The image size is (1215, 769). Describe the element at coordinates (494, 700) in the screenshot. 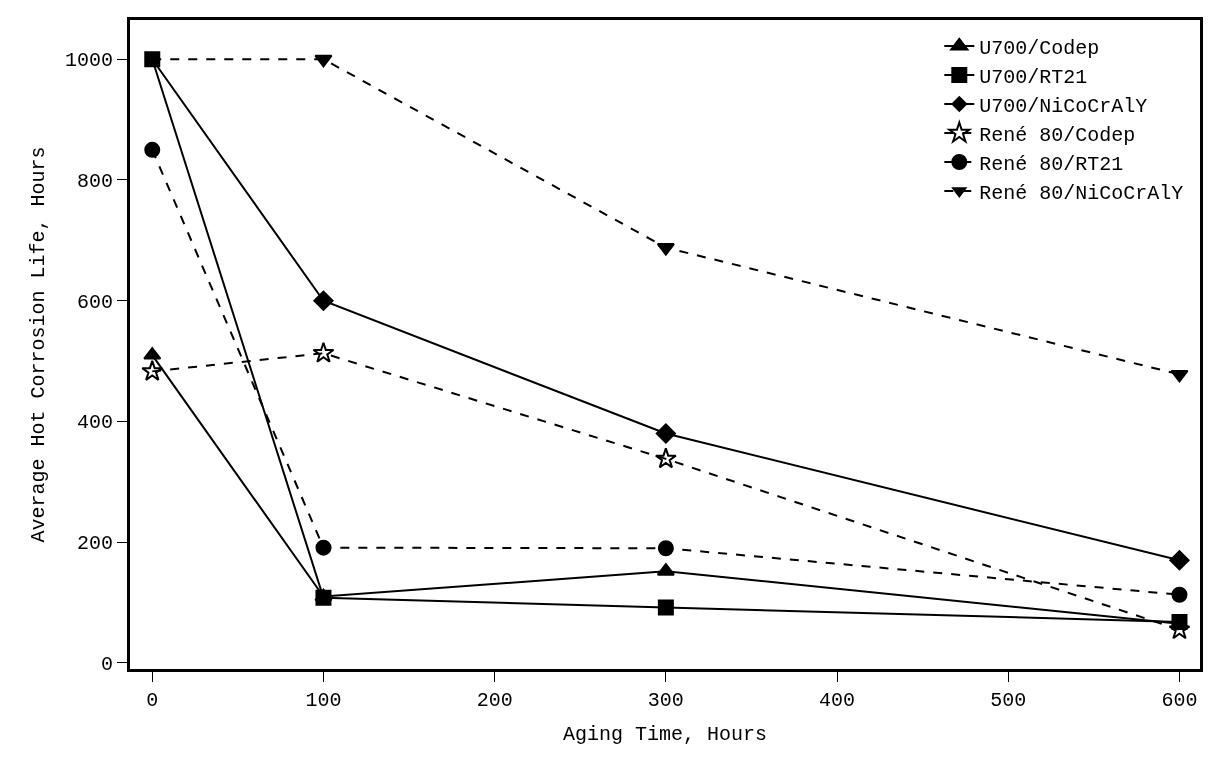

I see `x-tick-label: 200` at that location.